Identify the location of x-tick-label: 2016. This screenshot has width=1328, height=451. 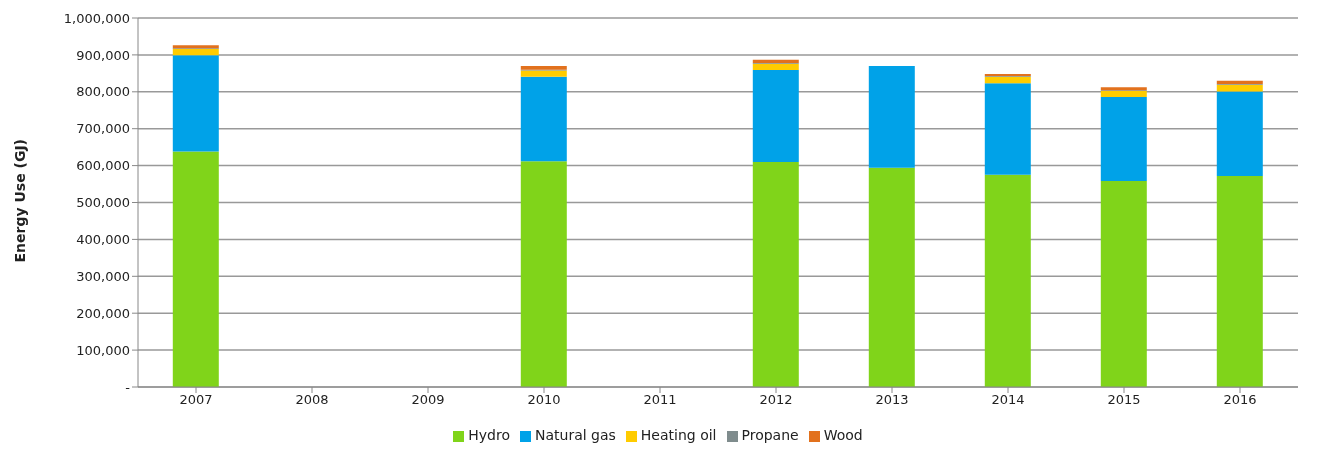
(1240, 400).